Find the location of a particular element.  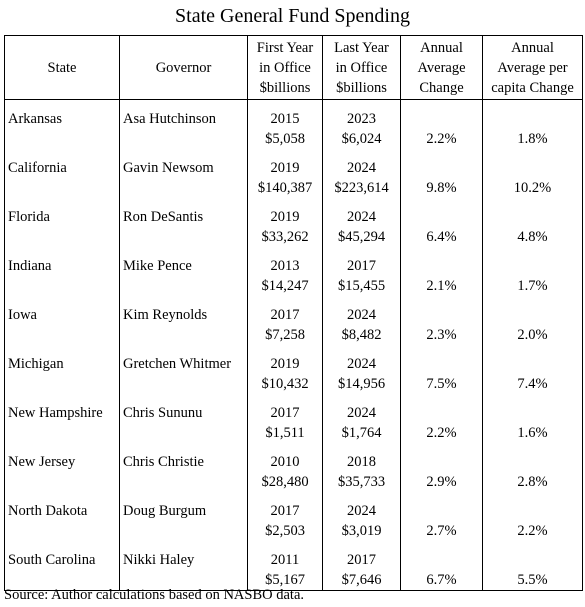

governor-cell: Gavin Newsom is located at coordinates (183, 173).